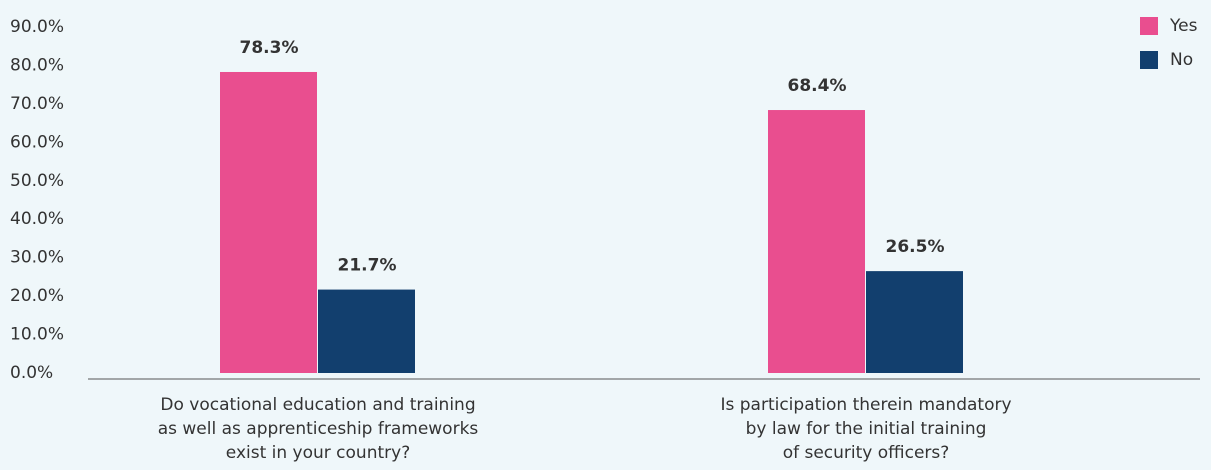 The image size is (1211, 470). Describe the element at coordinates (31, 373) in the screenshot. I see `y-tick-label: 0.0%` at that location.